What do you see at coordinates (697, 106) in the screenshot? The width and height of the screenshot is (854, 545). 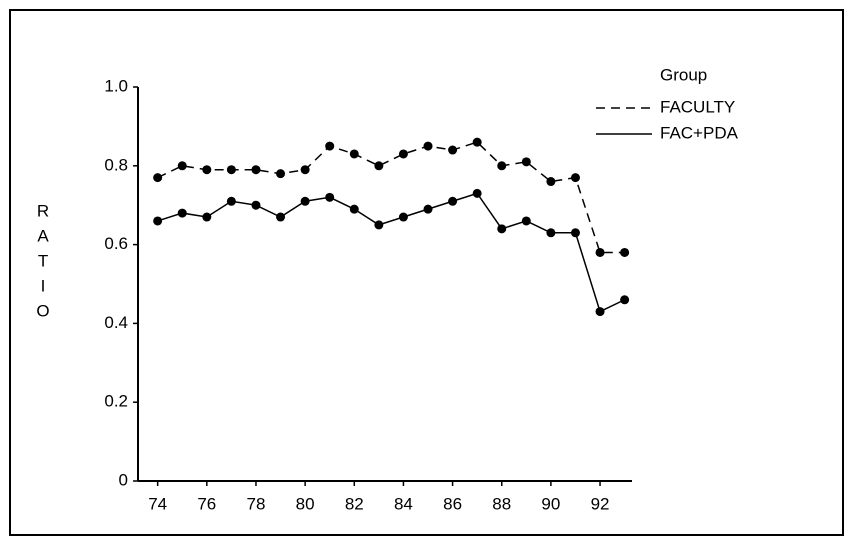 I see `legend-label: FACULTY` at bounding box center [697, 106].